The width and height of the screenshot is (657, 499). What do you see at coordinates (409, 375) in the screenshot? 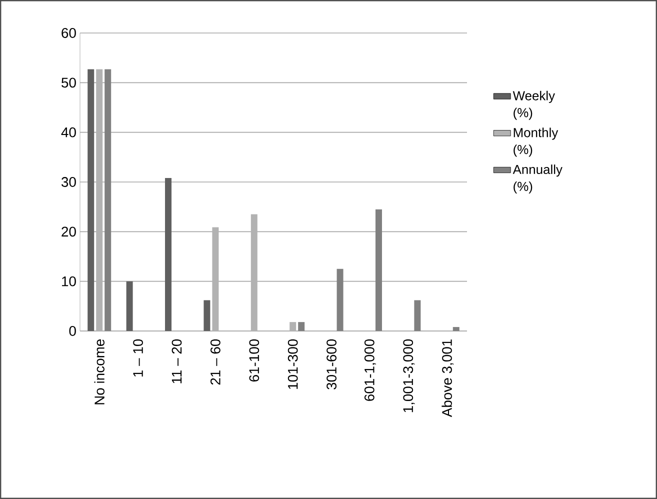
I see `x-tick-label: 1,001-3,000` at bounding box center [409, 375].